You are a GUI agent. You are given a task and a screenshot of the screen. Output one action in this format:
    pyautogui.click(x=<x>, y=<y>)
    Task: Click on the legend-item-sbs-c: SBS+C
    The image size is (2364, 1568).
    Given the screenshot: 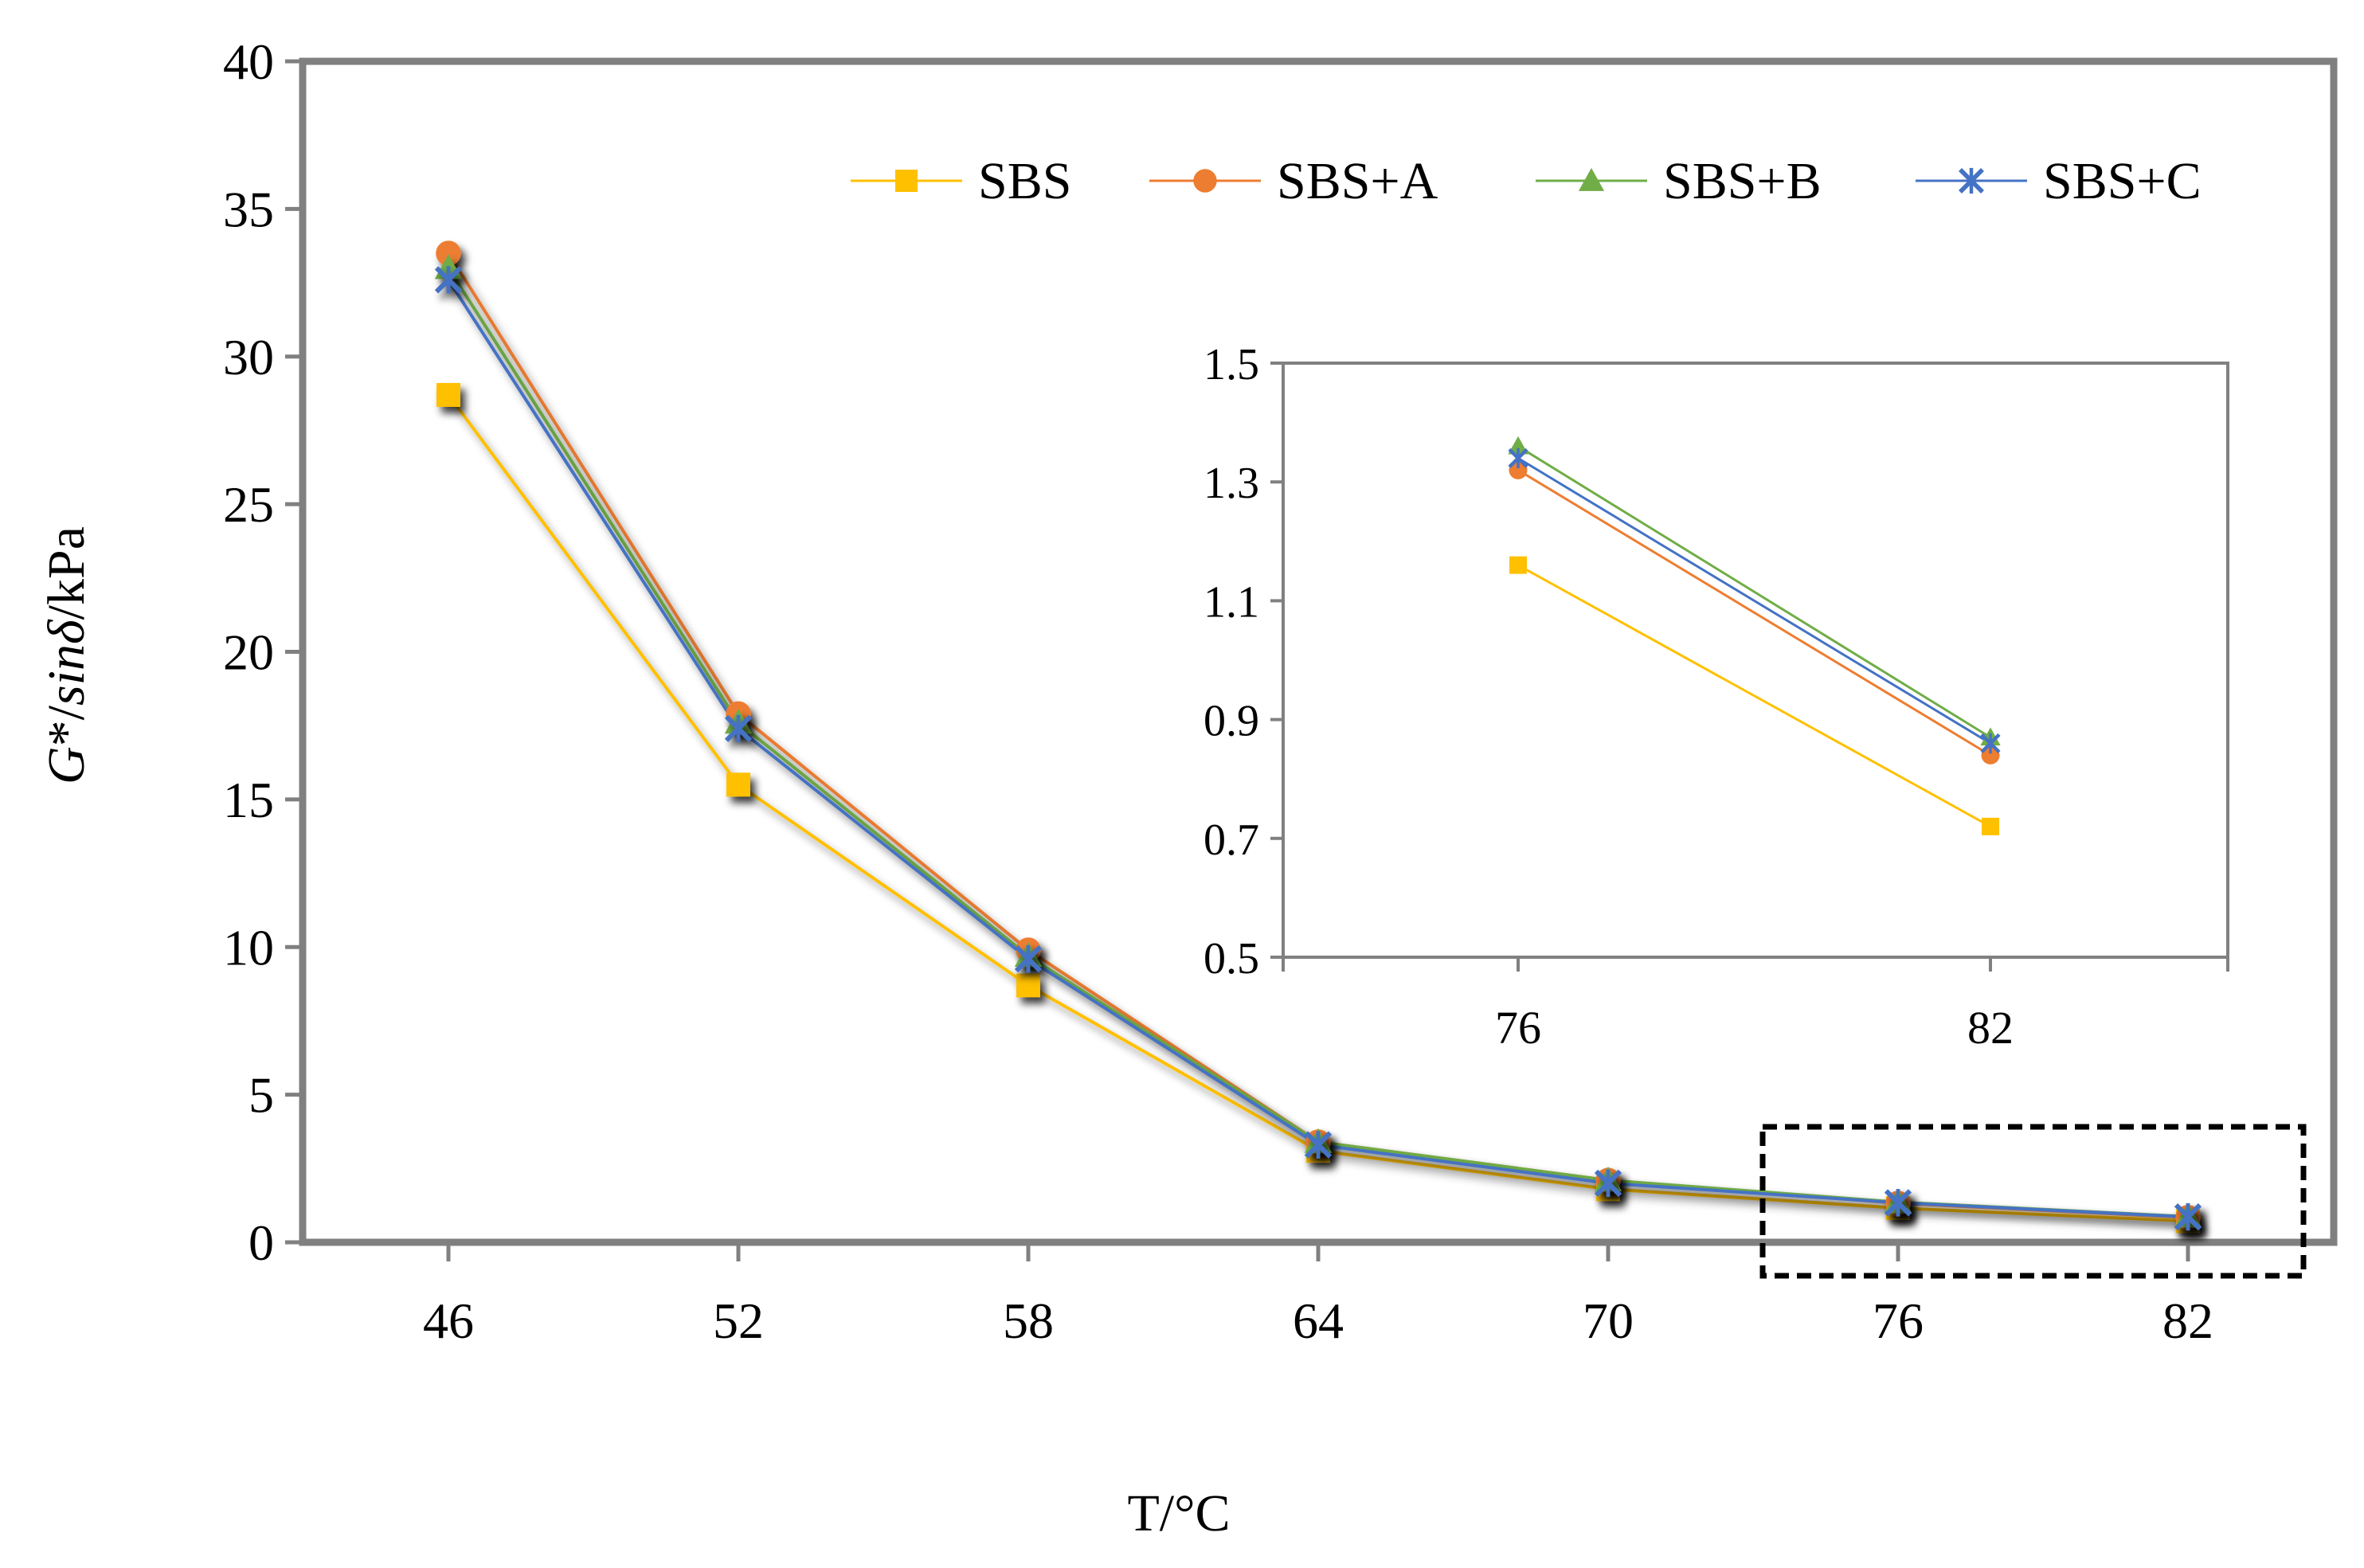 What is the action you would take?
    pyautogui.click(x=2059, y=181)
    